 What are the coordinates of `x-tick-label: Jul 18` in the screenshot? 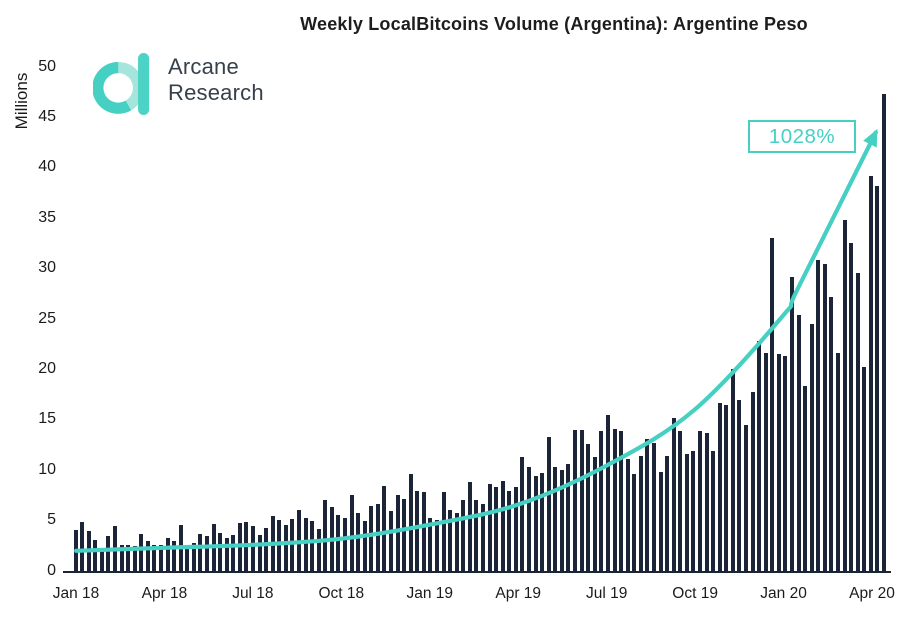 It's located at (253, 593).